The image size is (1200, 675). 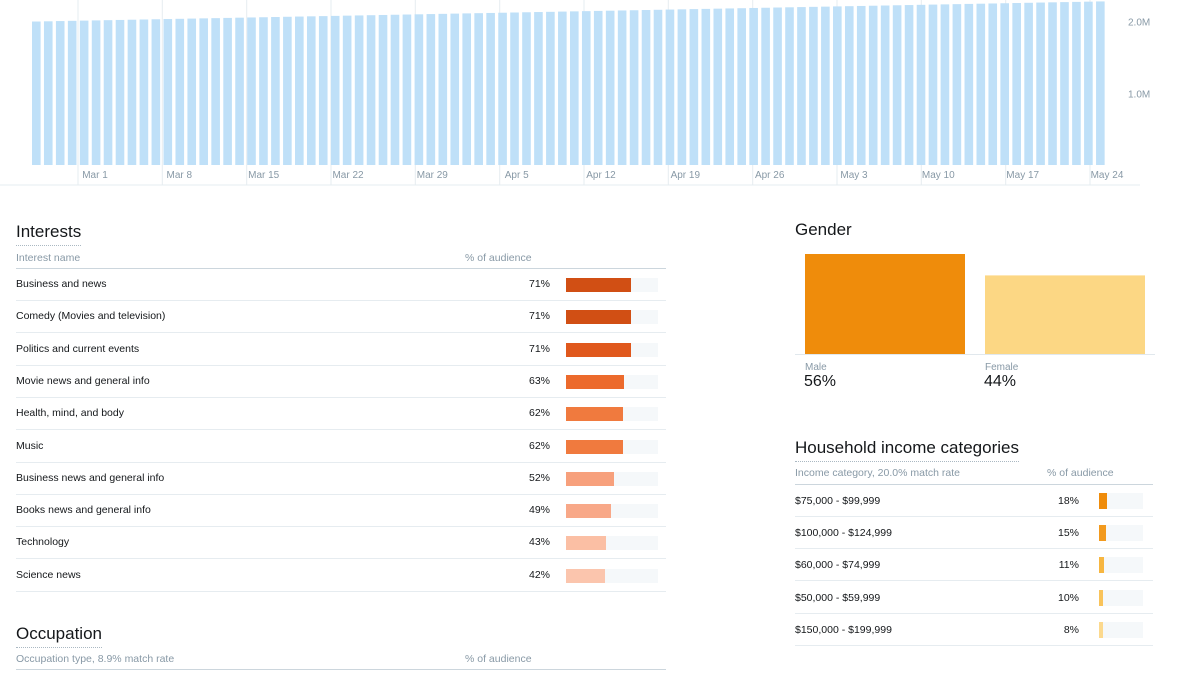 I want to click on income-pct: 11%, so click(x=1068, y=565).